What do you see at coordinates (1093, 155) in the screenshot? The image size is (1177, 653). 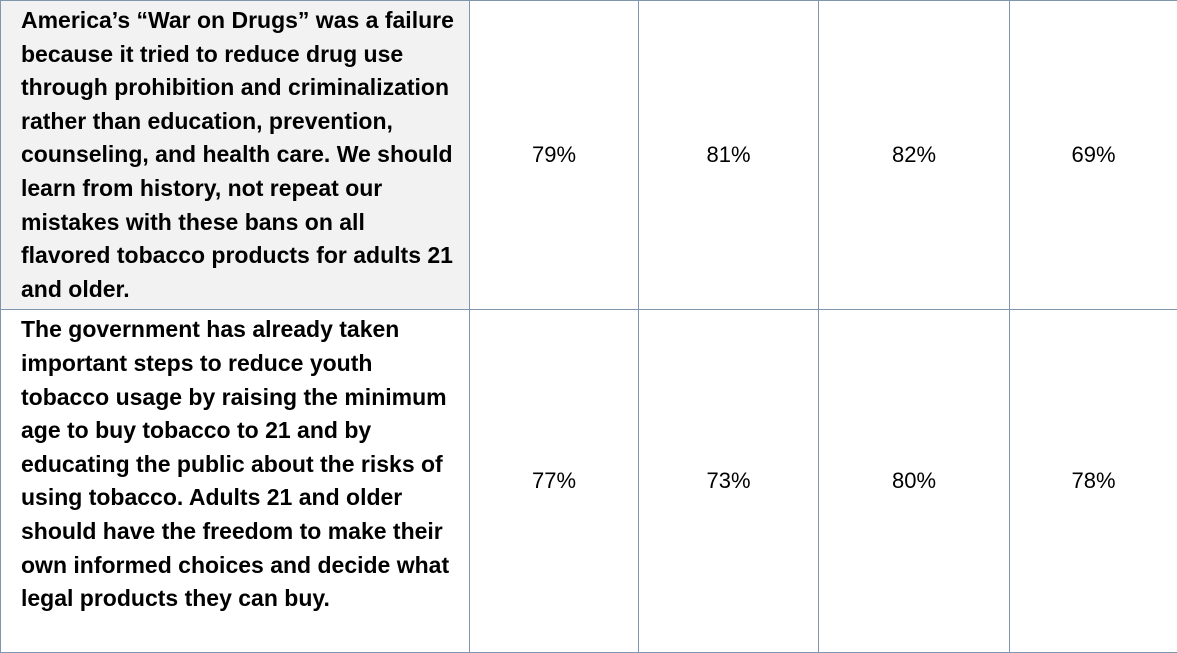 I see `value-cell: 69%` at bounding box center [1093, 155].